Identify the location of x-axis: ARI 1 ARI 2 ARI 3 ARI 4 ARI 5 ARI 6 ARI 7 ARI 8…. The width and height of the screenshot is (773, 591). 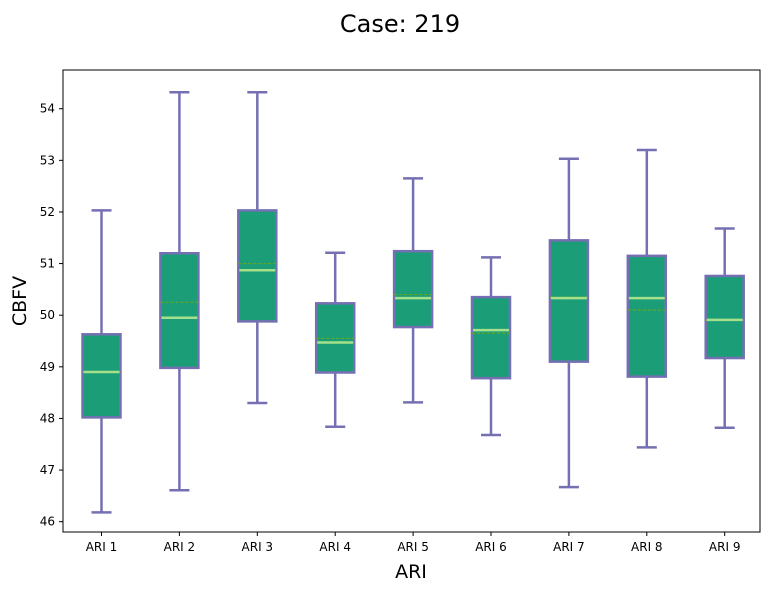
(413, 543).